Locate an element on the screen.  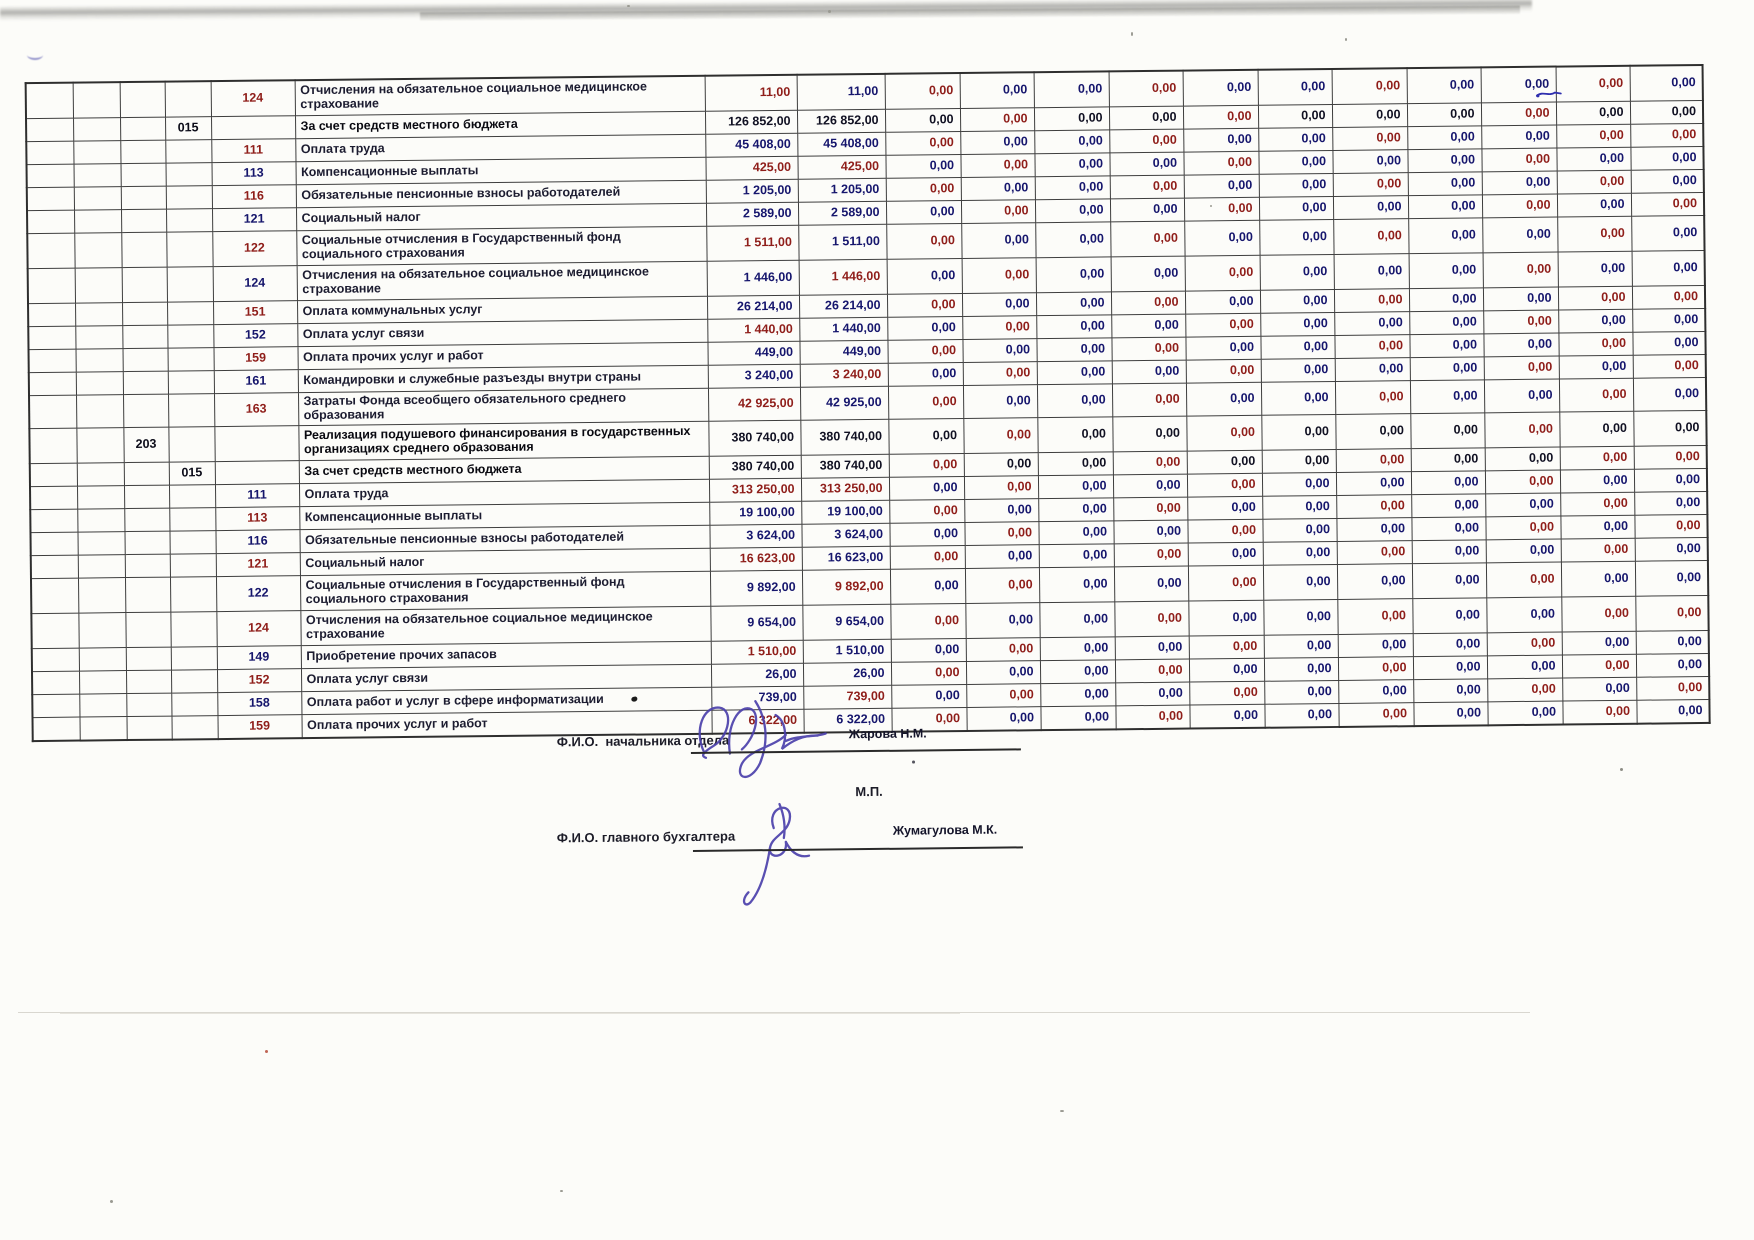
amount-cell: 313 250,00 is located at coordinates (845, 488).